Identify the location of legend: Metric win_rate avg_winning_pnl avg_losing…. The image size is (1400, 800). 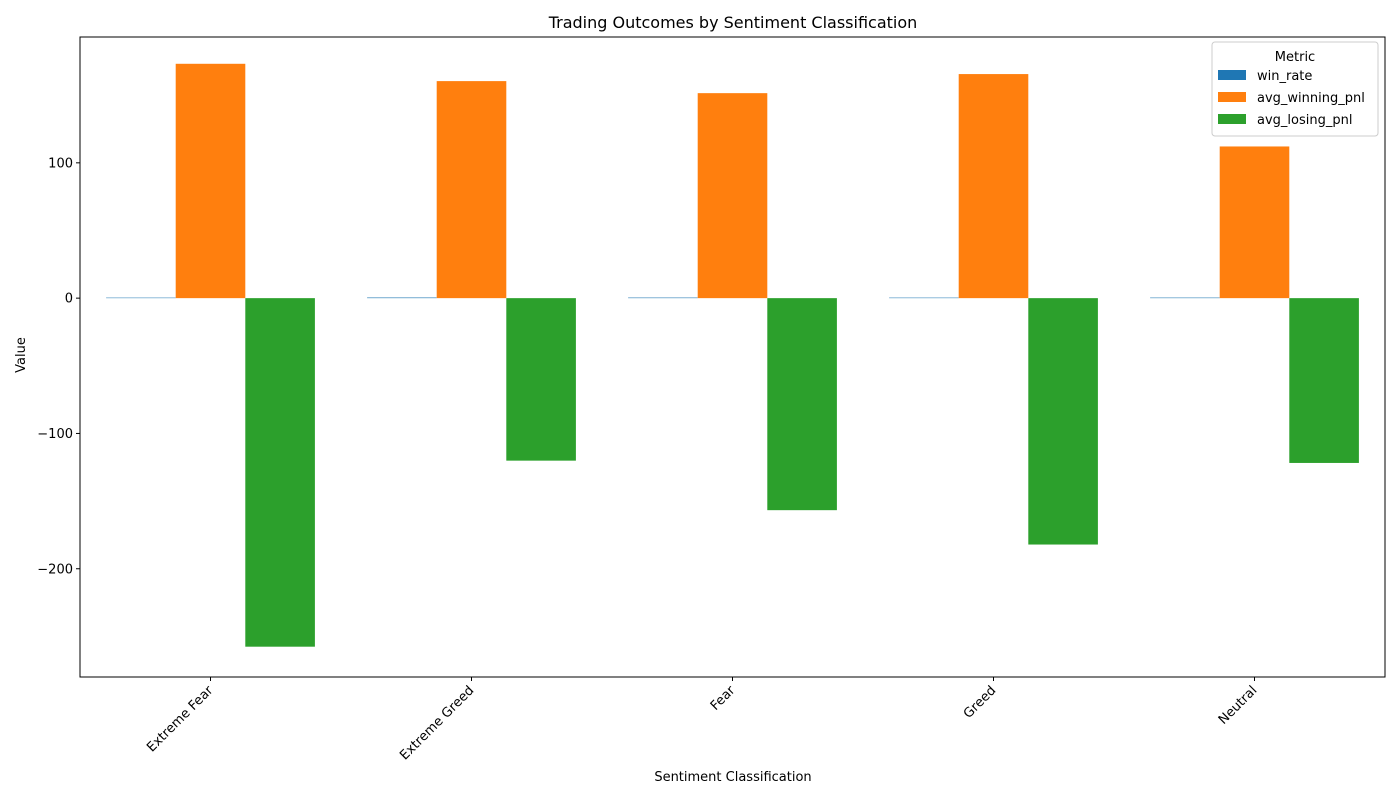
(1295, 89).